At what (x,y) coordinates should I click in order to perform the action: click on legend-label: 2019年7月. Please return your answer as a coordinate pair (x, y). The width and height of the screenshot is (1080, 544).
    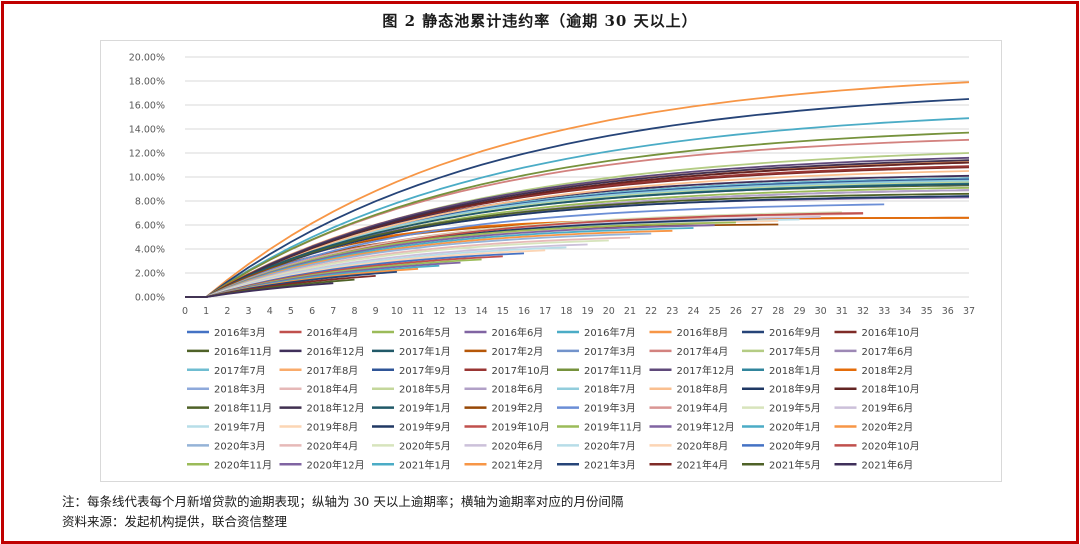
    Looking at the image, I should click on (240, 427).